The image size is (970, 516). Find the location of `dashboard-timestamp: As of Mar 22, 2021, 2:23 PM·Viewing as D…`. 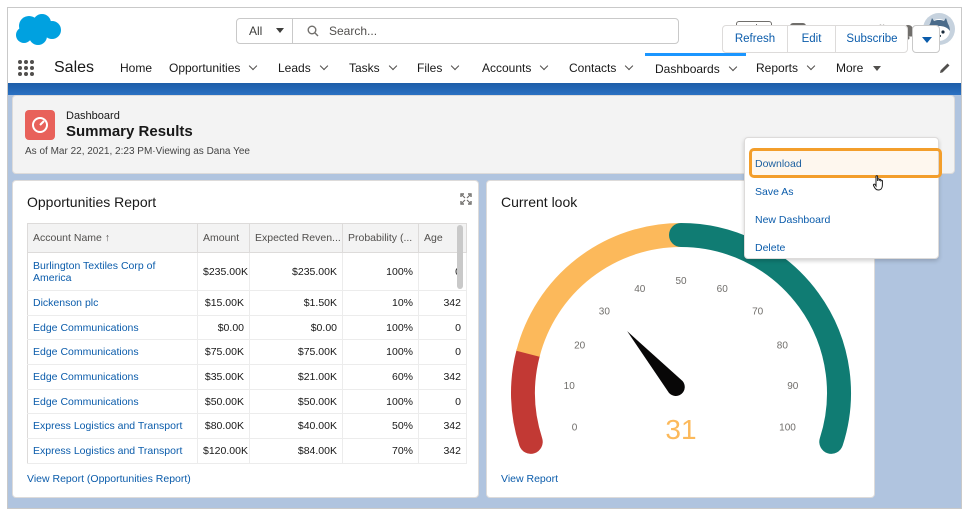

dashboard-timestamp: As of Mar 22, 2021, 2:23 PM·Viewing as D… is located at coordinates (137, 151).